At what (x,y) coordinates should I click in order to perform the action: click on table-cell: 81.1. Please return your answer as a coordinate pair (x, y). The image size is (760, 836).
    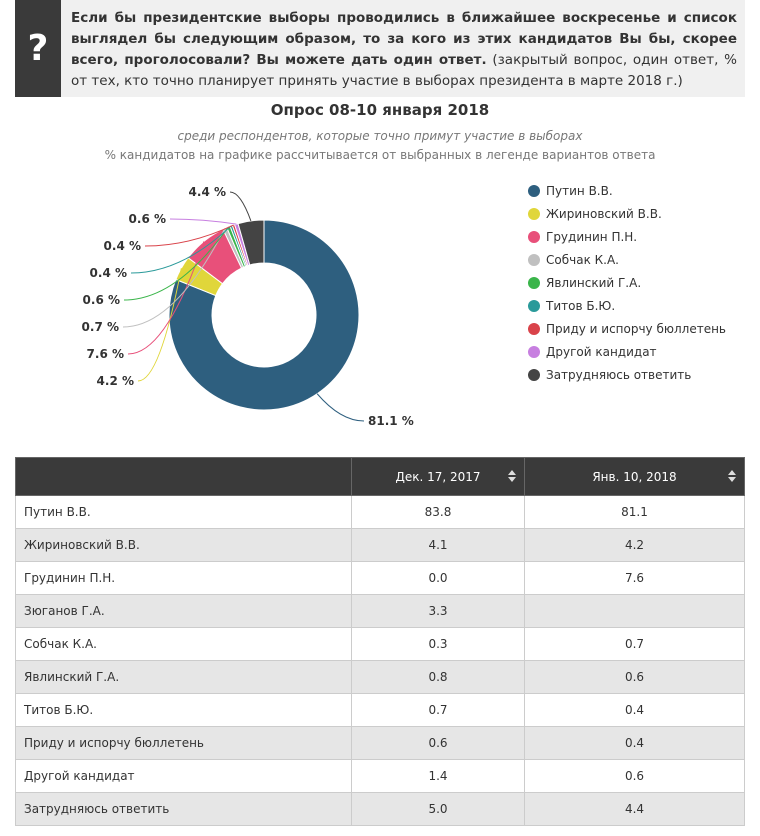
    Looking at the image, I should click on (634, 512).